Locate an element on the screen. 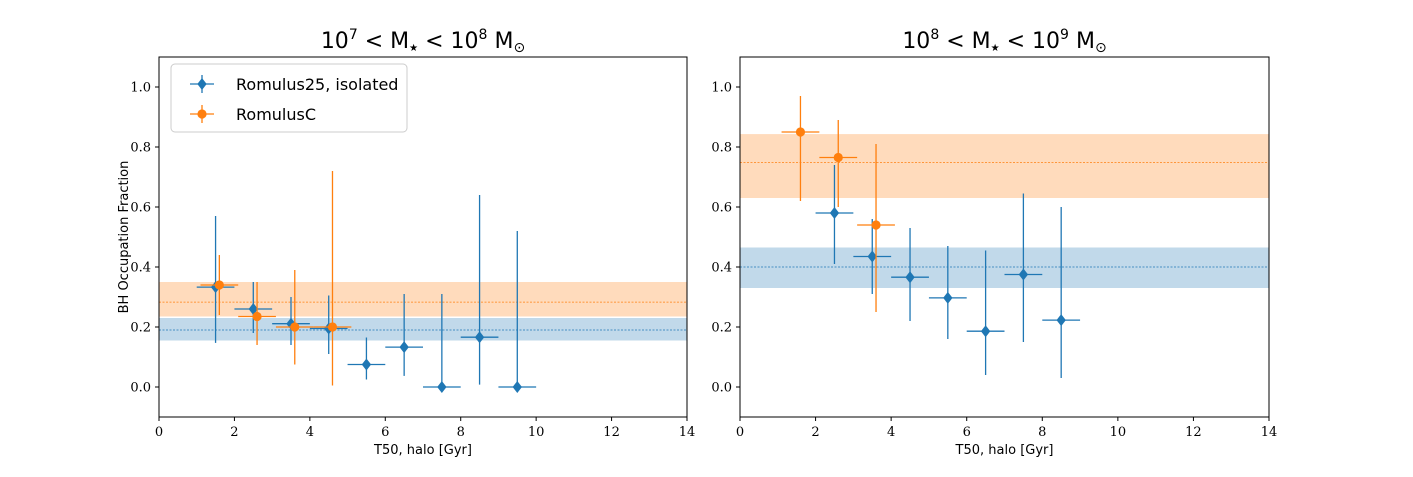  legend-box is located at coordinates (289, 98).